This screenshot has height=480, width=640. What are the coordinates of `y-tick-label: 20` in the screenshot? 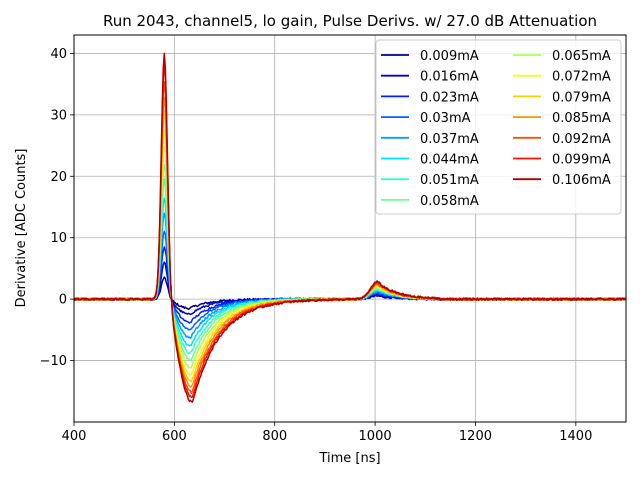 It's located at (58, 177).